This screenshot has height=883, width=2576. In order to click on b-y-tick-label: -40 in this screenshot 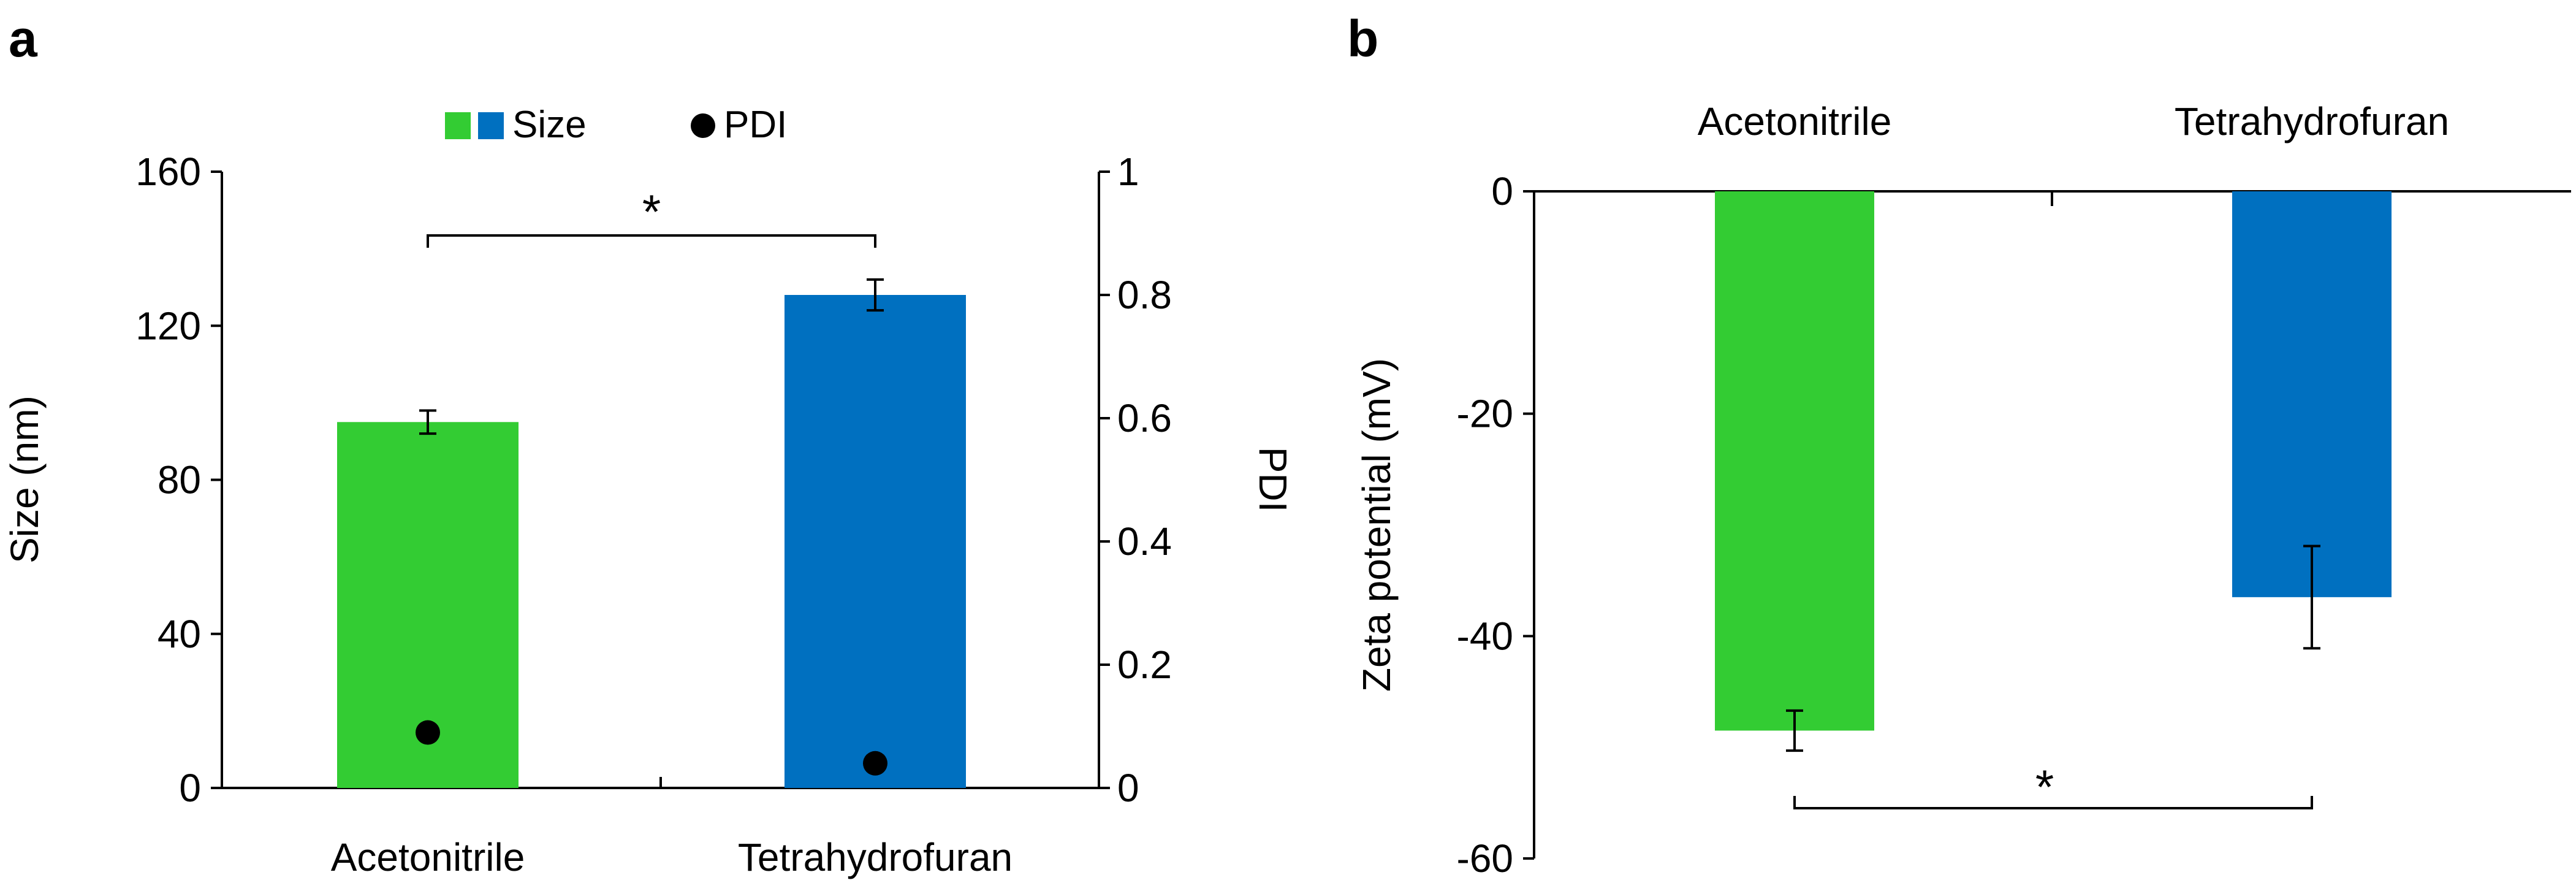, I will do `click(1485, 636)`.